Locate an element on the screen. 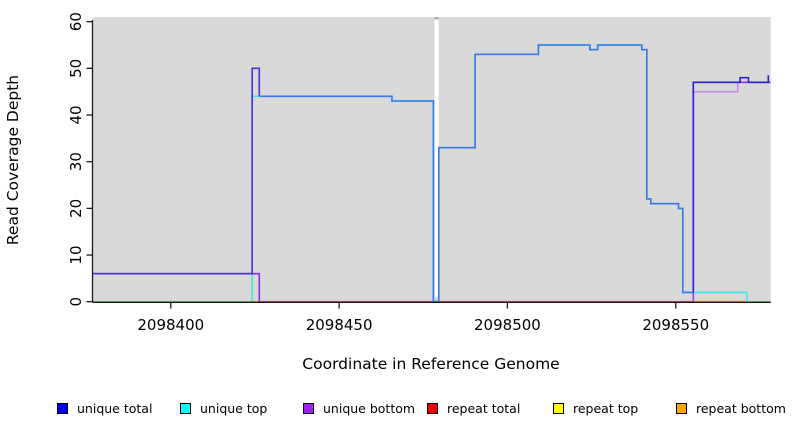 The height and width of the screenshot is (432, 792). legend-item-repeat-total: repeat total is located at coordinates (474, 408).